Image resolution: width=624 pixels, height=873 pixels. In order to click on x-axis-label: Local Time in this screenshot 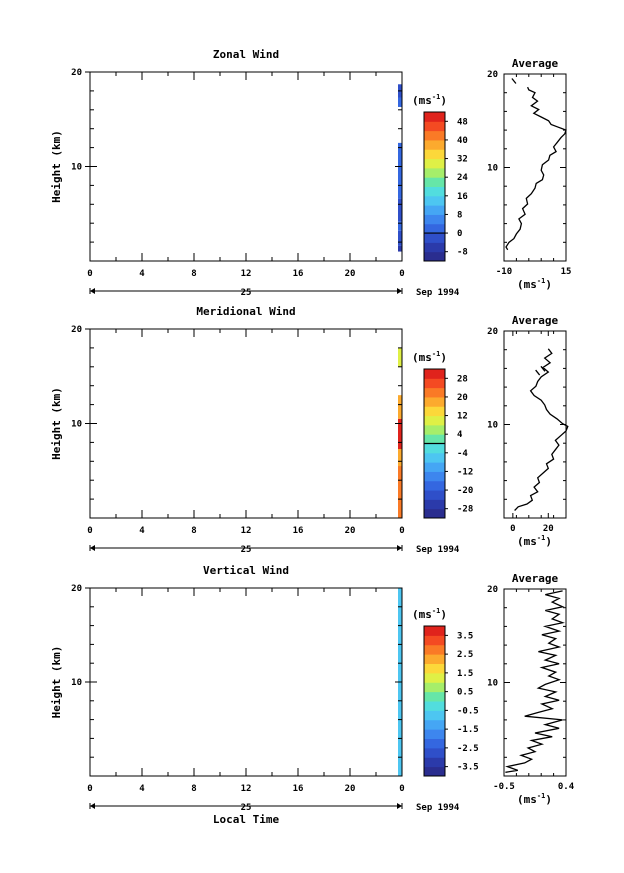, I will do `click(246, 819)`.